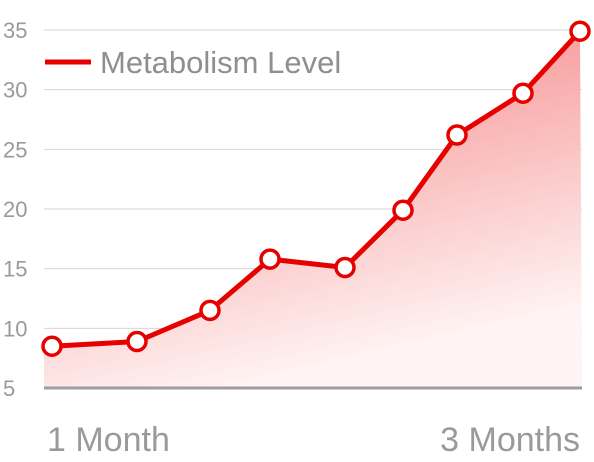  I want to click on y-tick-label: 35, so click(15, 30).